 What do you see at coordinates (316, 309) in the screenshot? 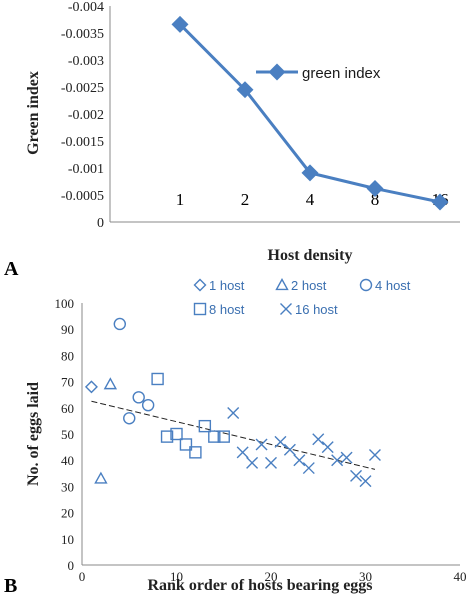
I see `panel-b-legend-label: 16 host` at bounding box center [316, 309].